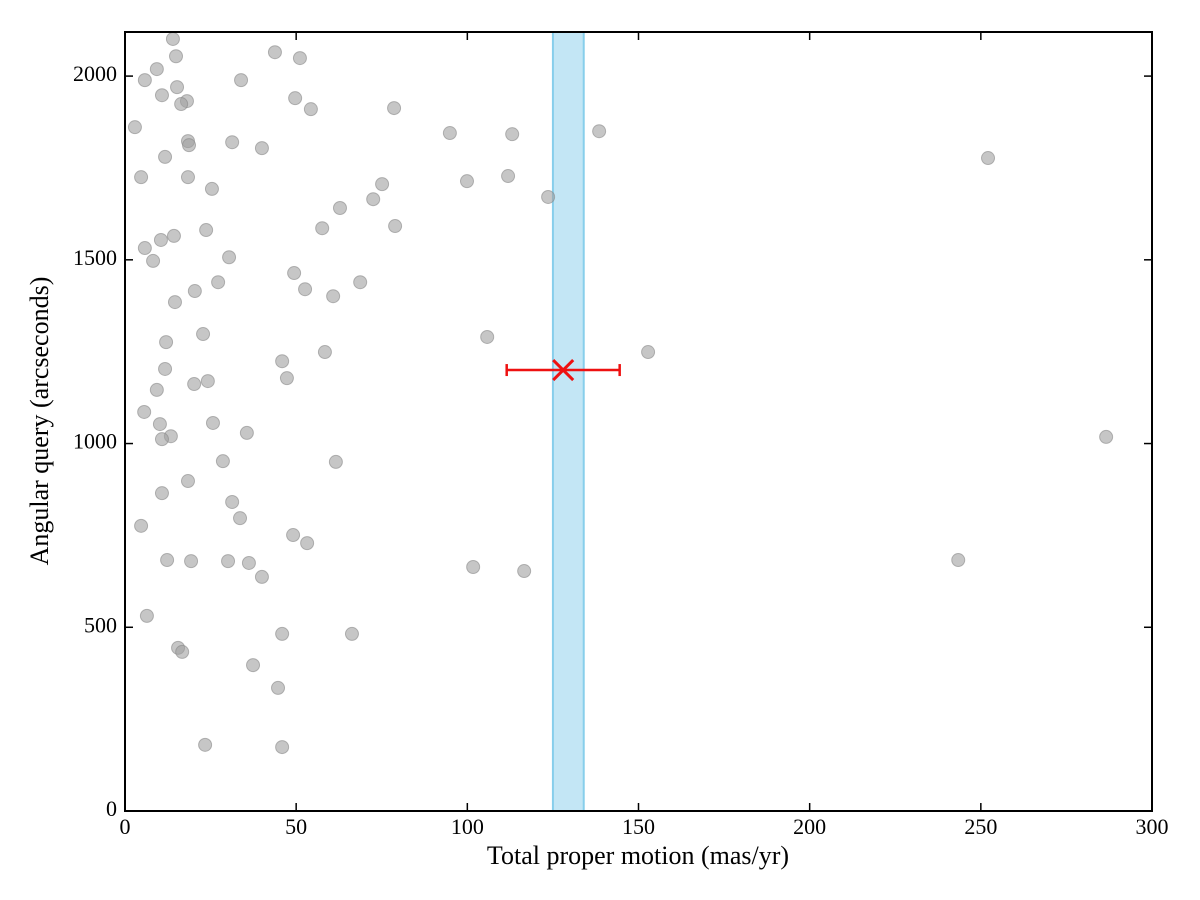  What do you see at coordinates (568, 421) in the screenshot?
I see `band` at bounding box center [568, 421].